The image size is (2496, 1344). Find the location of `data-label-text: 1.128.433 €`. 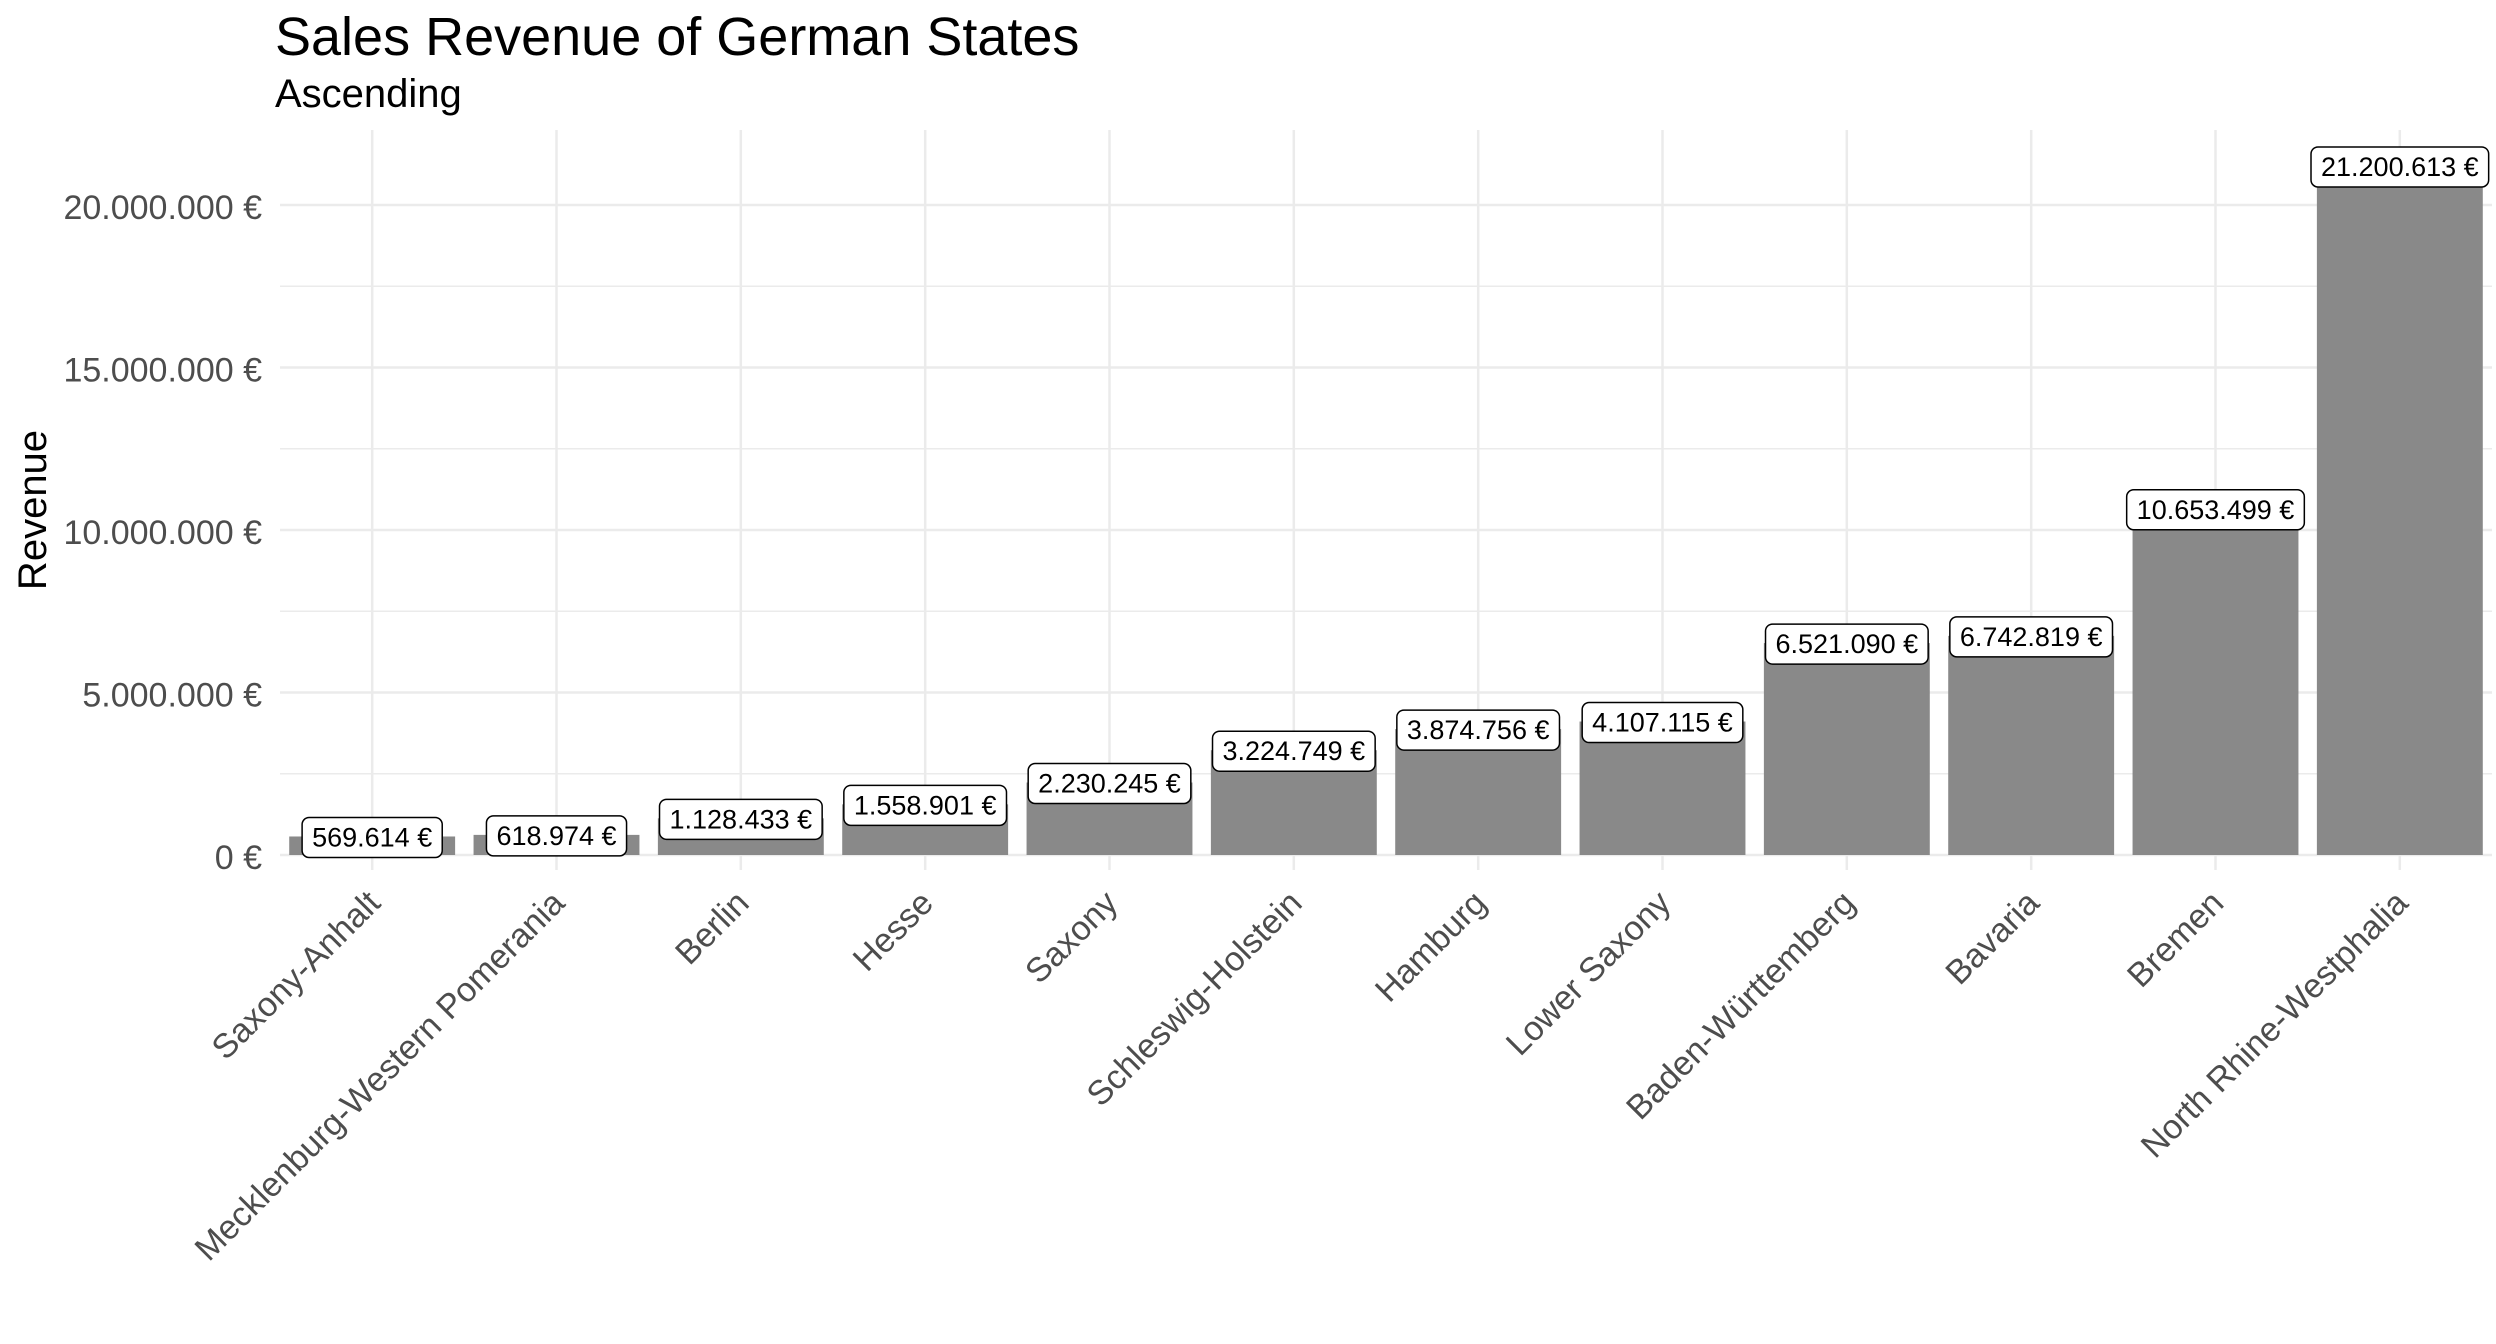

data-label-text: 1.128.433 € is located at coordinates (741, 819).